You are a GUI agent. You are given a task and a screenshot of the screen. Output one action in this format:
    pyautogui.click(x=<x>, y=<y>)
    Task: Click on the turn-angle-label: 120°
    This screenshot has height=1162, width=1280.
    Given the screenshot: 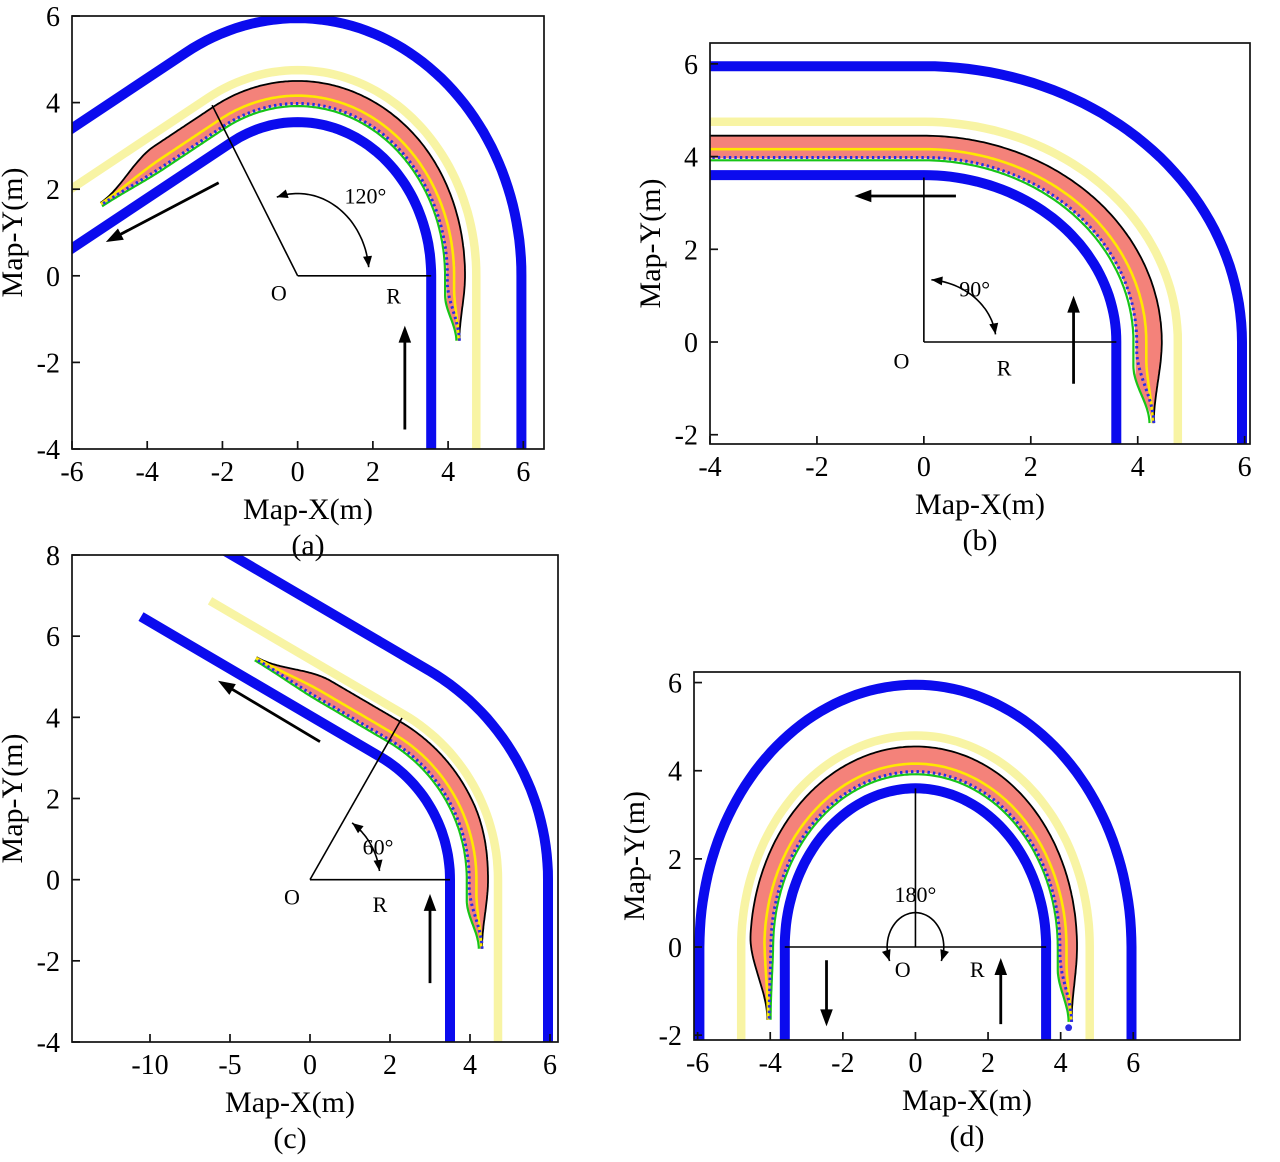 What is the action you would take?
    pyautogui.click(x=365, y=196)
    